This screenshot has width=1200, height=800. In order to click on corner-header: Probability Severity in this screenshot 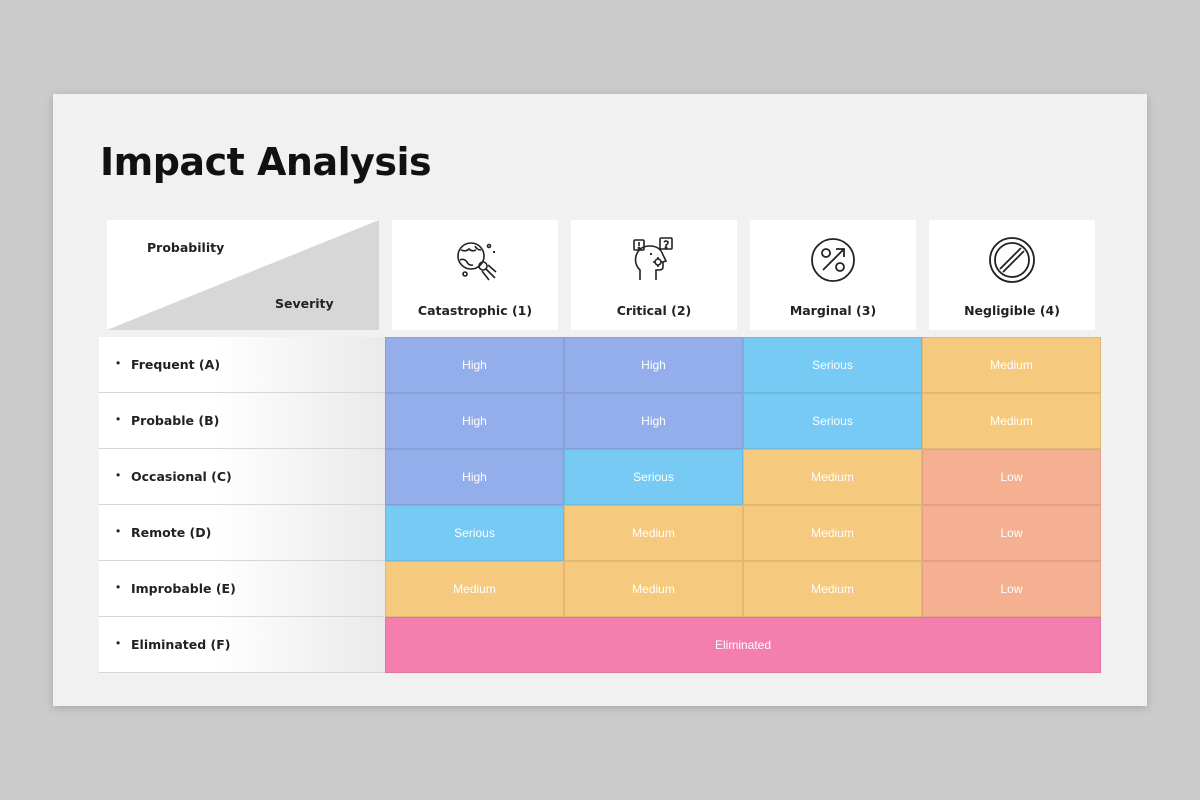, I will do `click(243, 275)`.